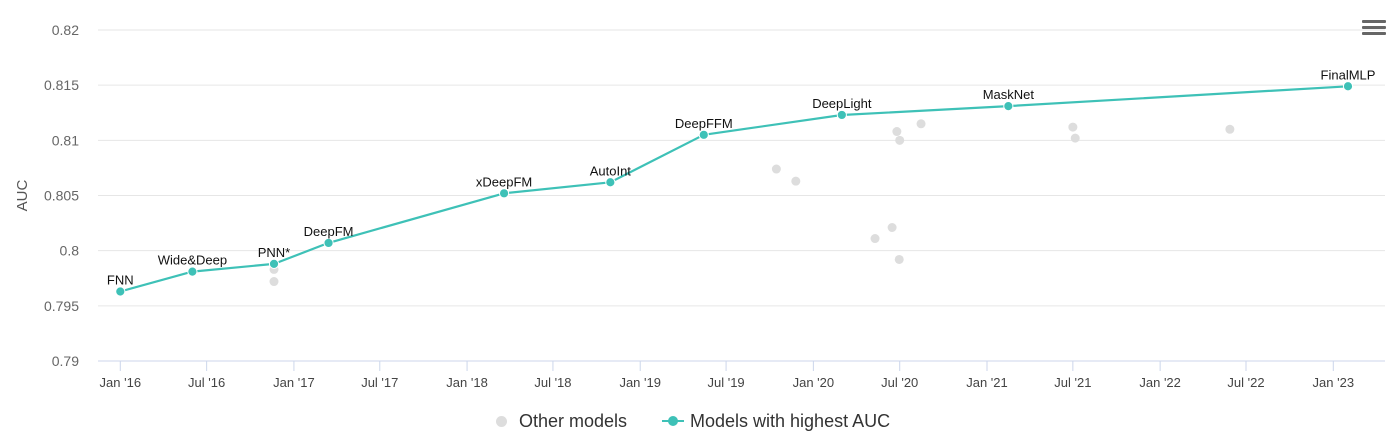 The height and width of the screenshot is (442, 1400). Describe the element at coordinates (274, 252) in the screenshot. I see `data-label: PNN*` at that location.